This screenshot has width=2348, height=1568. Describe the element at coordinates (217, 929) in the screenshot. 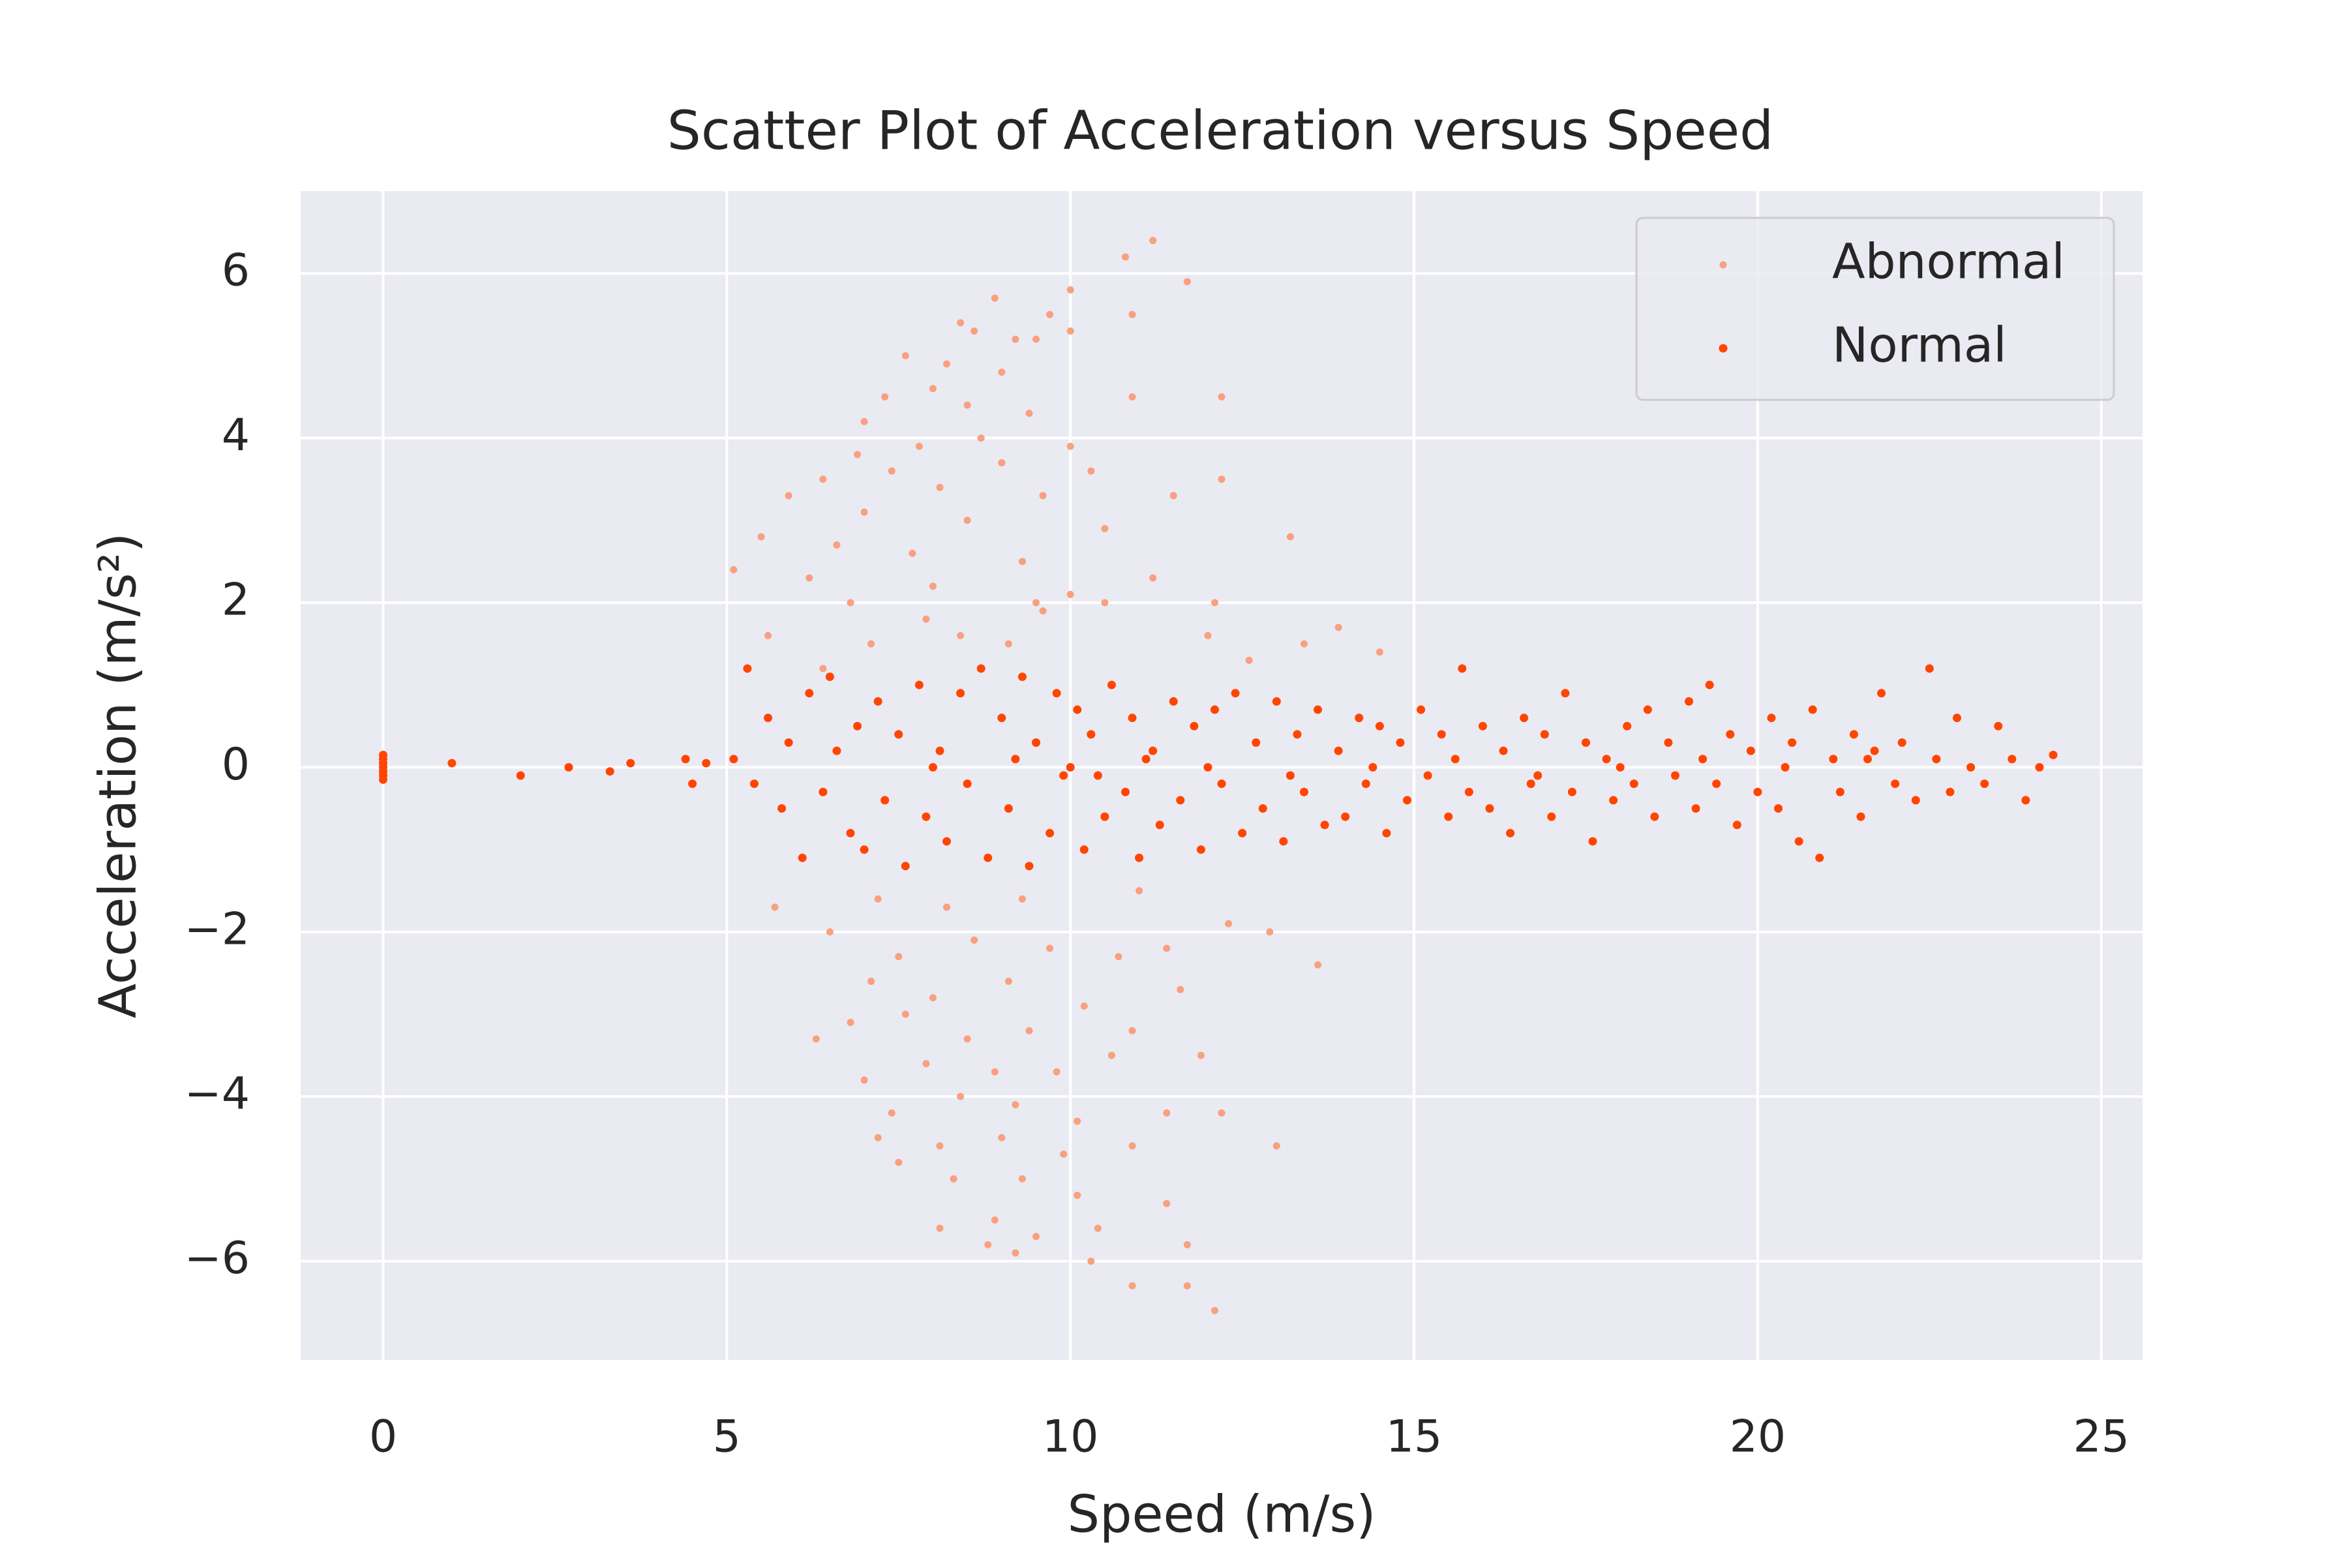

I see `y-tick-label: −2` at that location.